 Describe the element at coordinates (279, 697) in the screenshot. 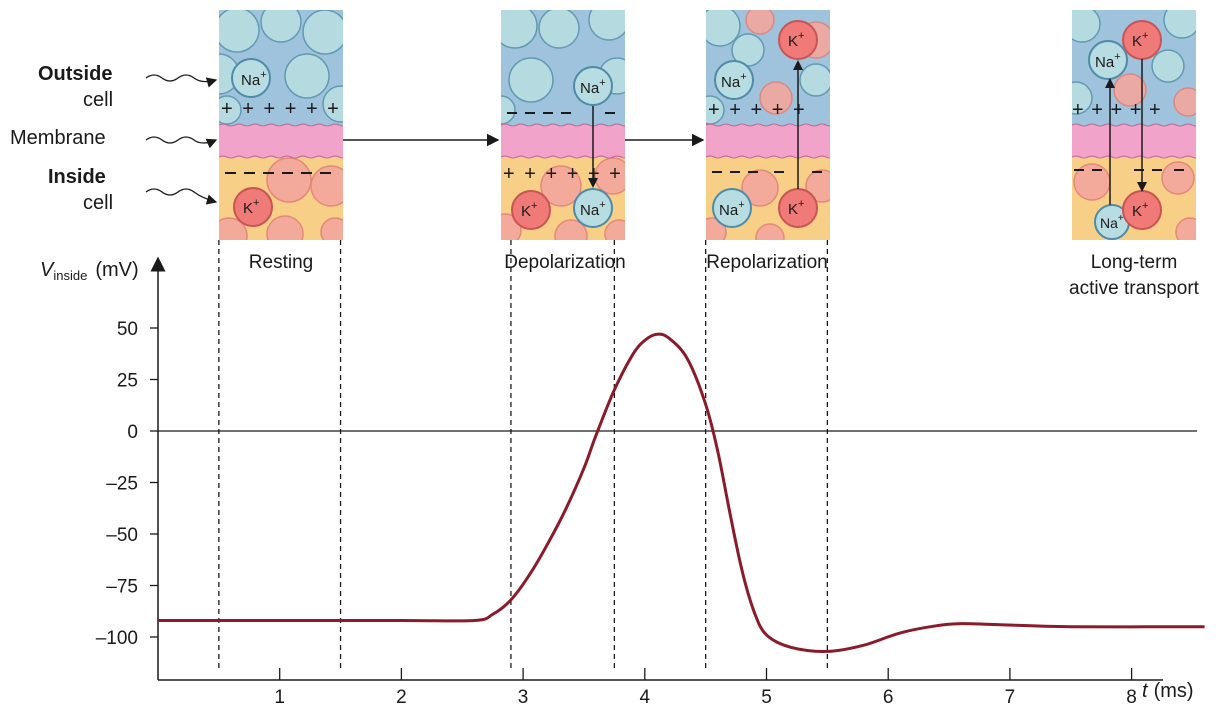

I see `x-tick-label: 1` at that location.